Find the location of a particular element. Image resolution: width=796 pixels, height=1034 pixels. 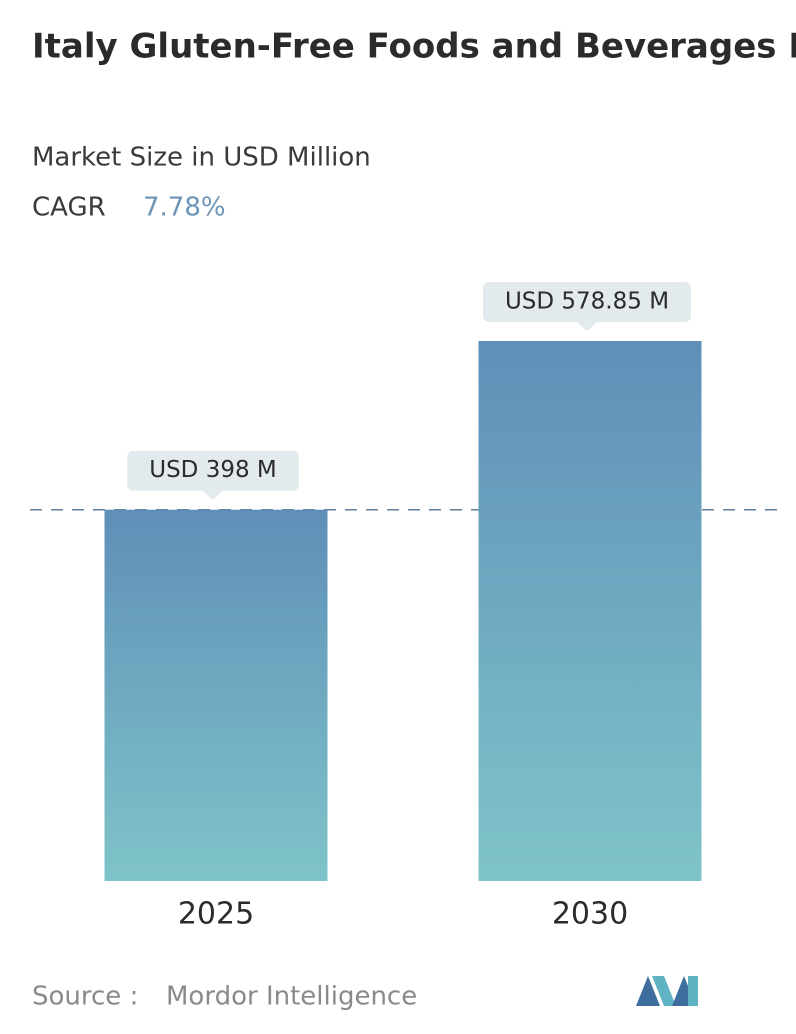

value-label: USD 398 M is located at coordinates (213, 470).